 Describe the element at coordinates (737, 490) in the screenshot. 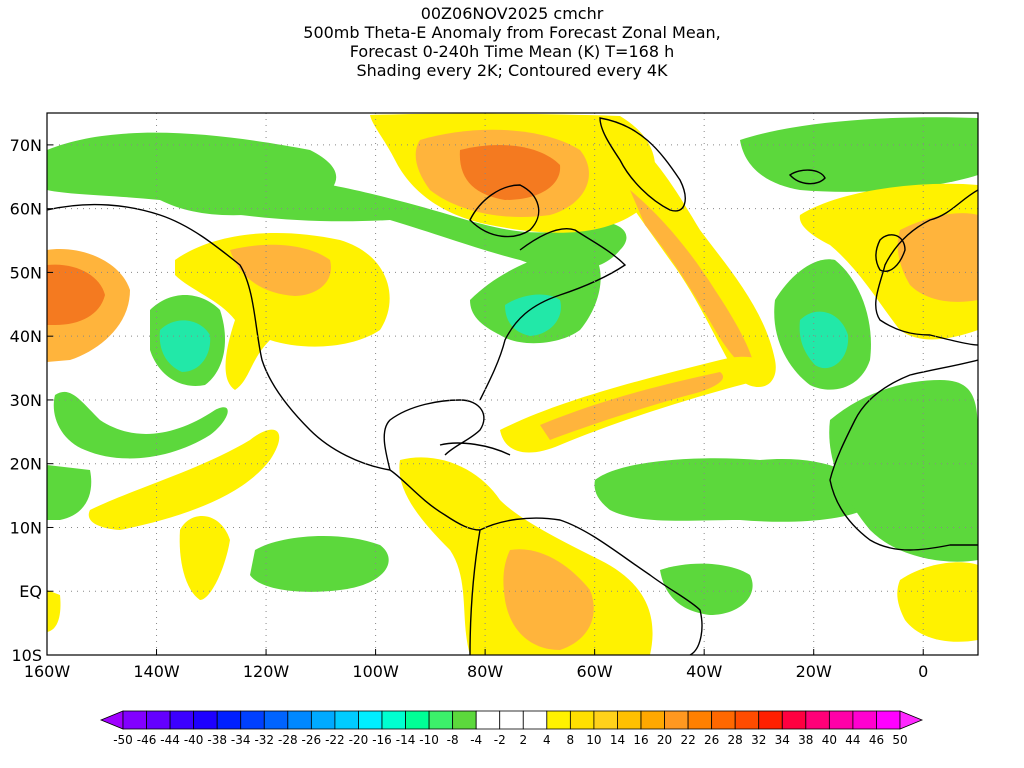

I see `shade-green-mid-atlantic` at that location.